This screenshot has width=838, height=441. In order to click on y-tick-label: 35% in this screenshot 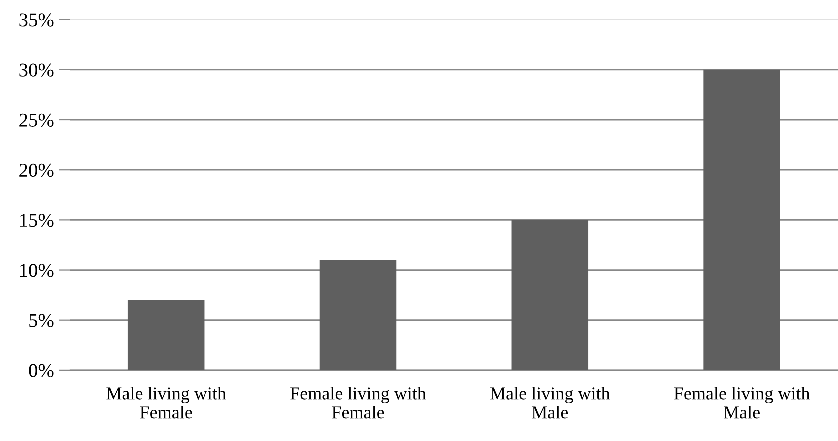, I will do `click(37, 20)`.